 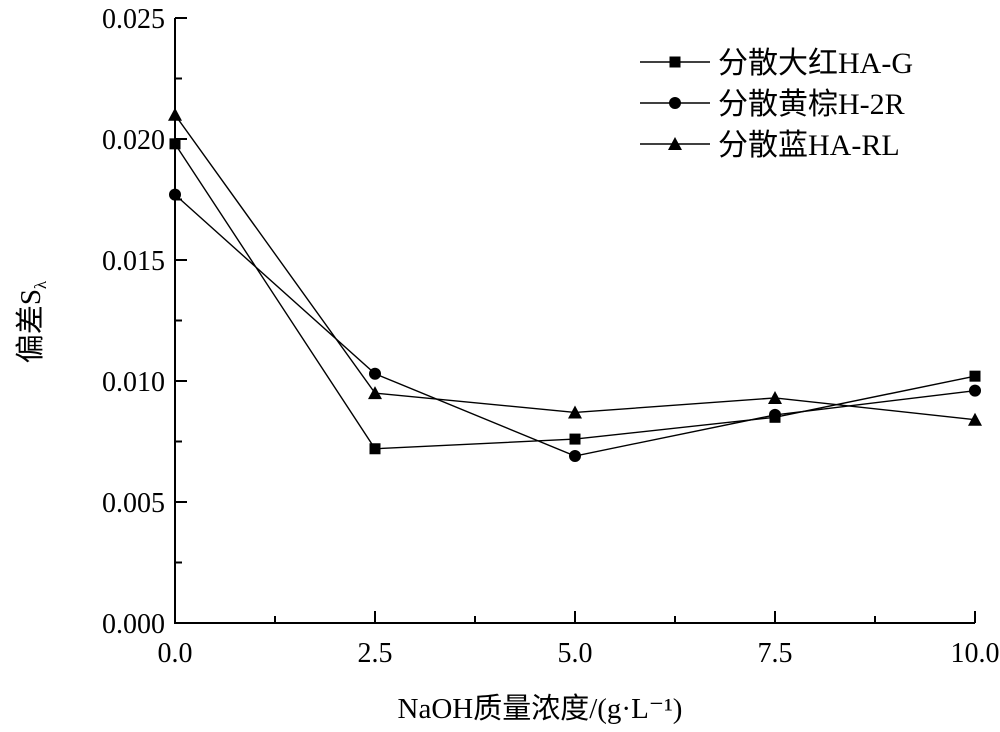 I want to click on legend-label: 分散大红HA-G, so click(x=815, y=63).